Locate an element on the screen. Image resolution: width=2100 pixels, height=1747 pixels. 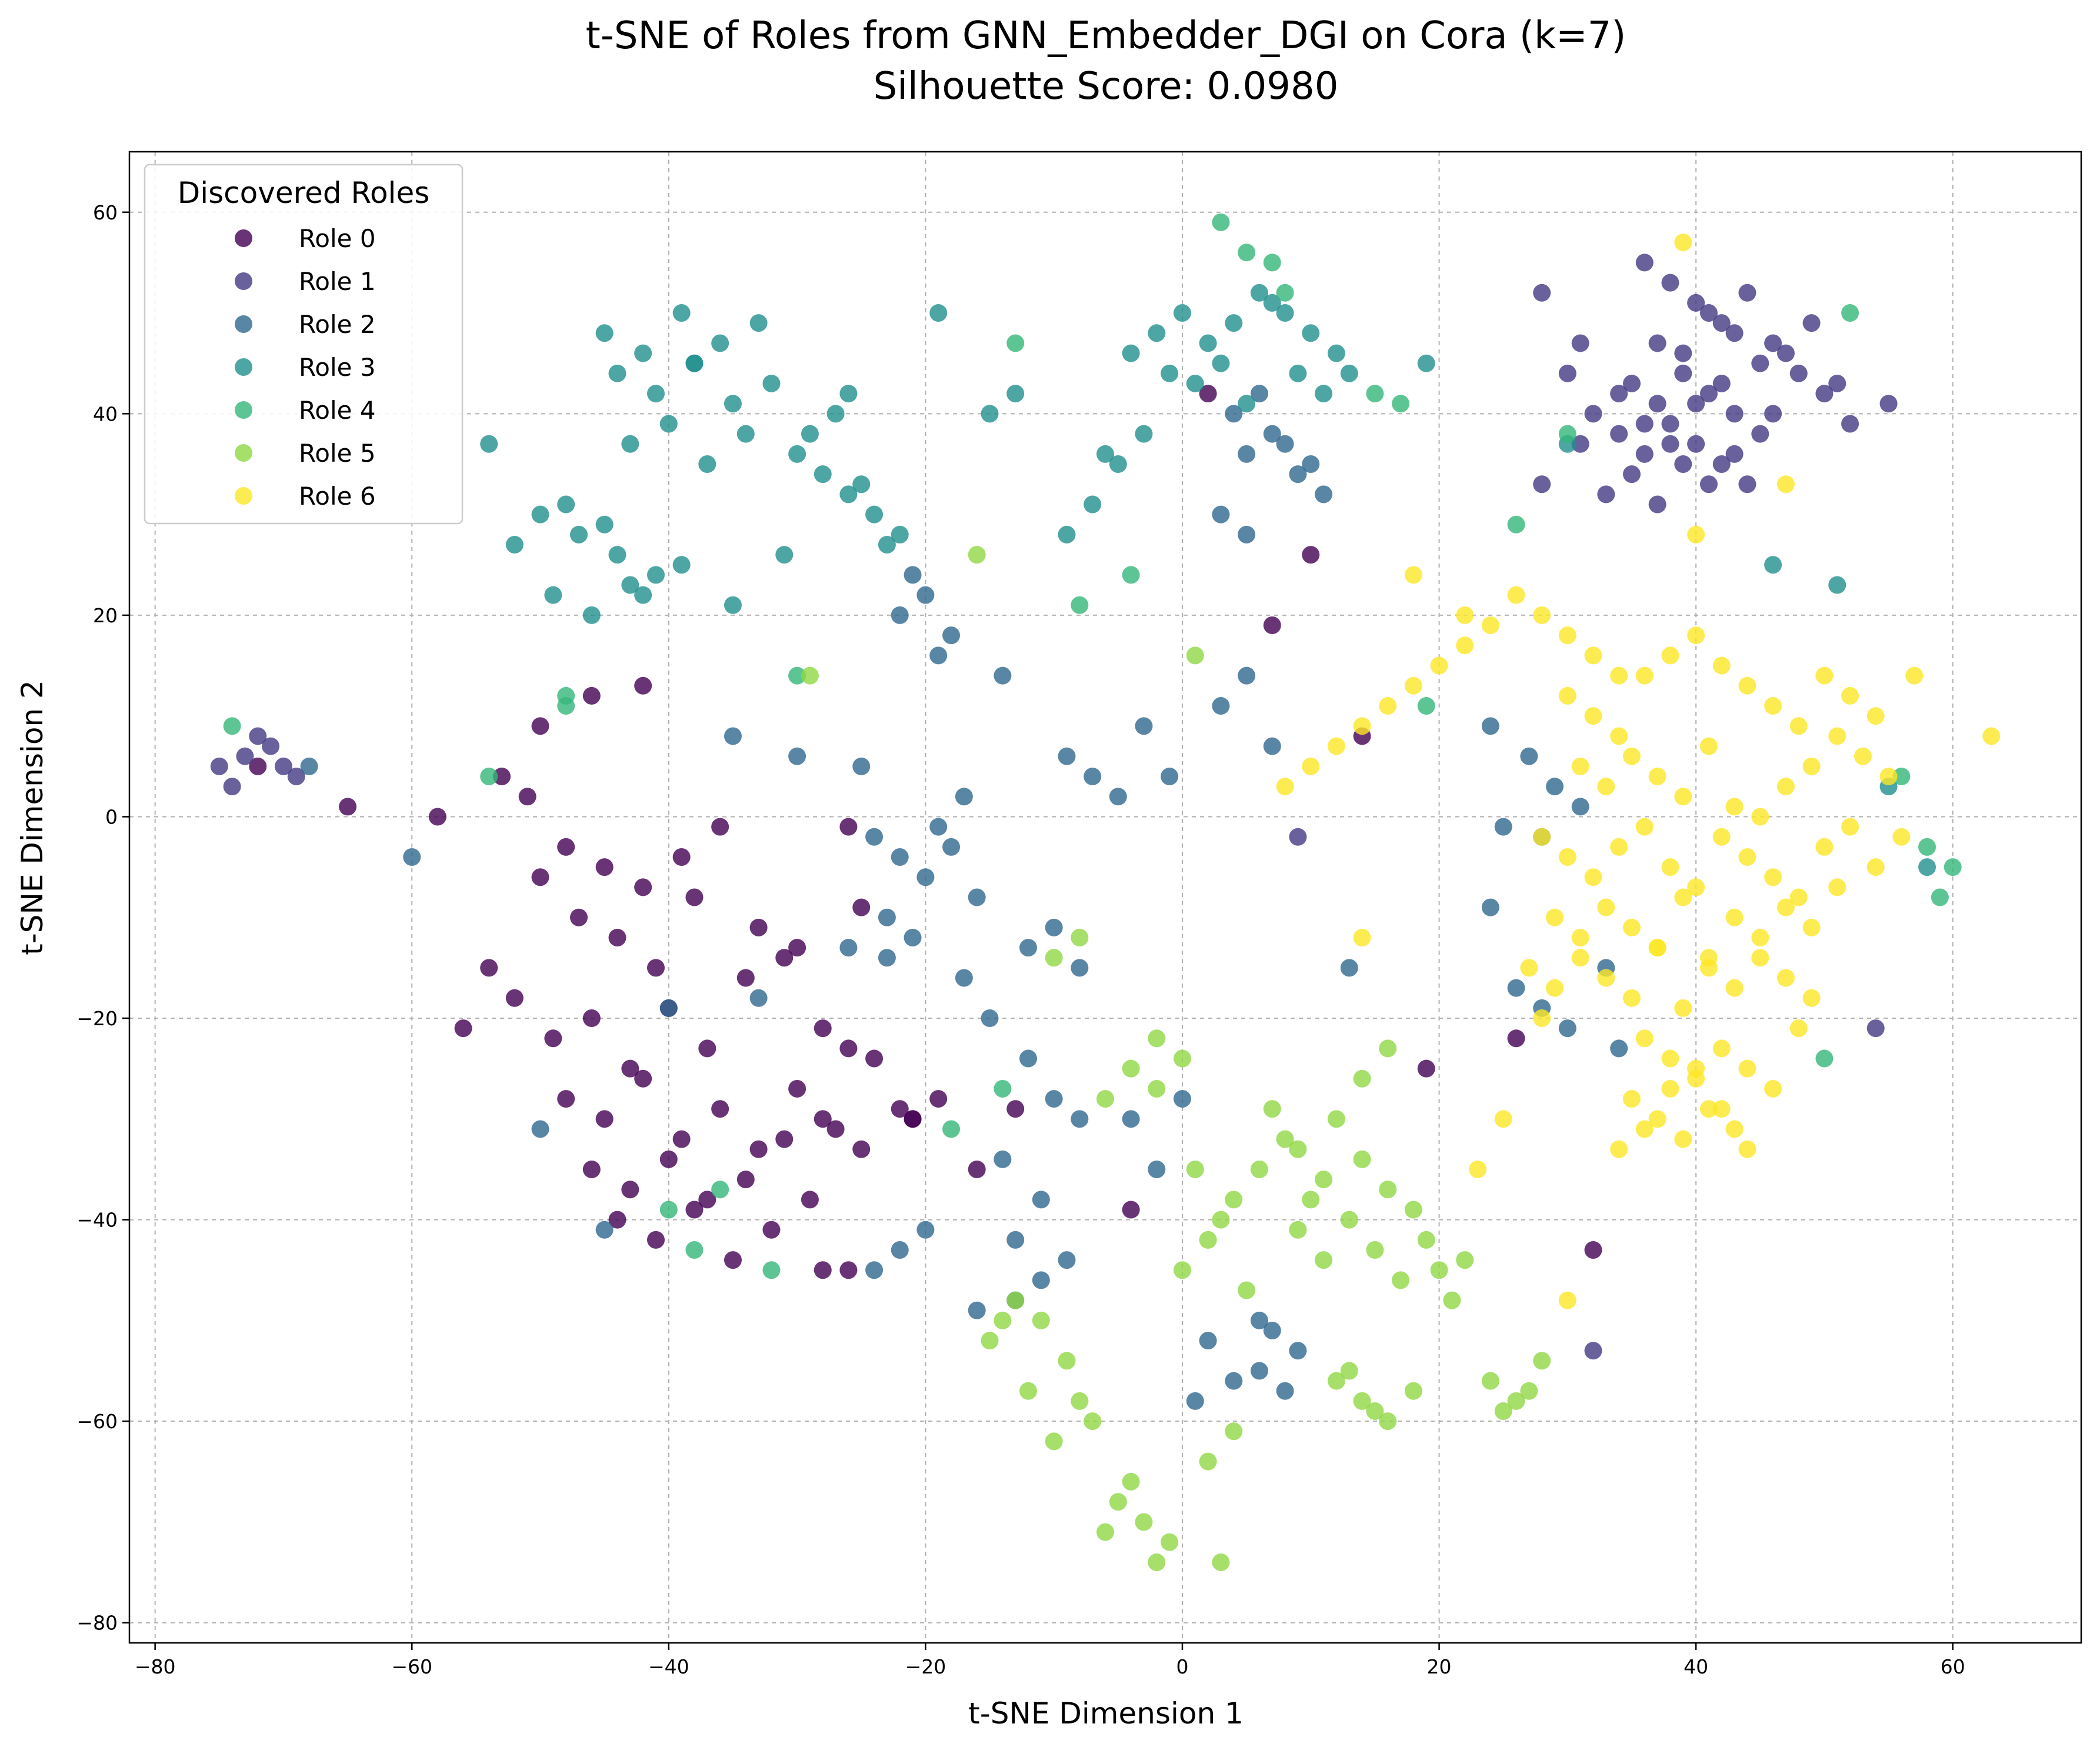
legend-box is located at coordinates (304, 344).